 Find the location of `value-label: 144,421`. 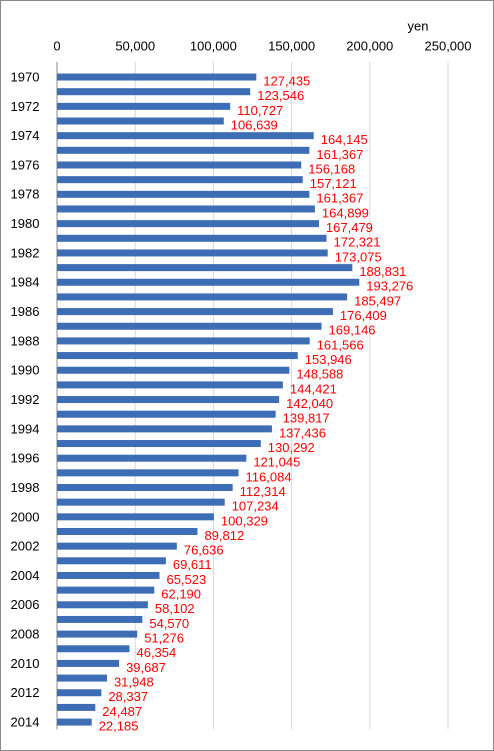

value-label: 144,421 is located at coordinates (313, 388).